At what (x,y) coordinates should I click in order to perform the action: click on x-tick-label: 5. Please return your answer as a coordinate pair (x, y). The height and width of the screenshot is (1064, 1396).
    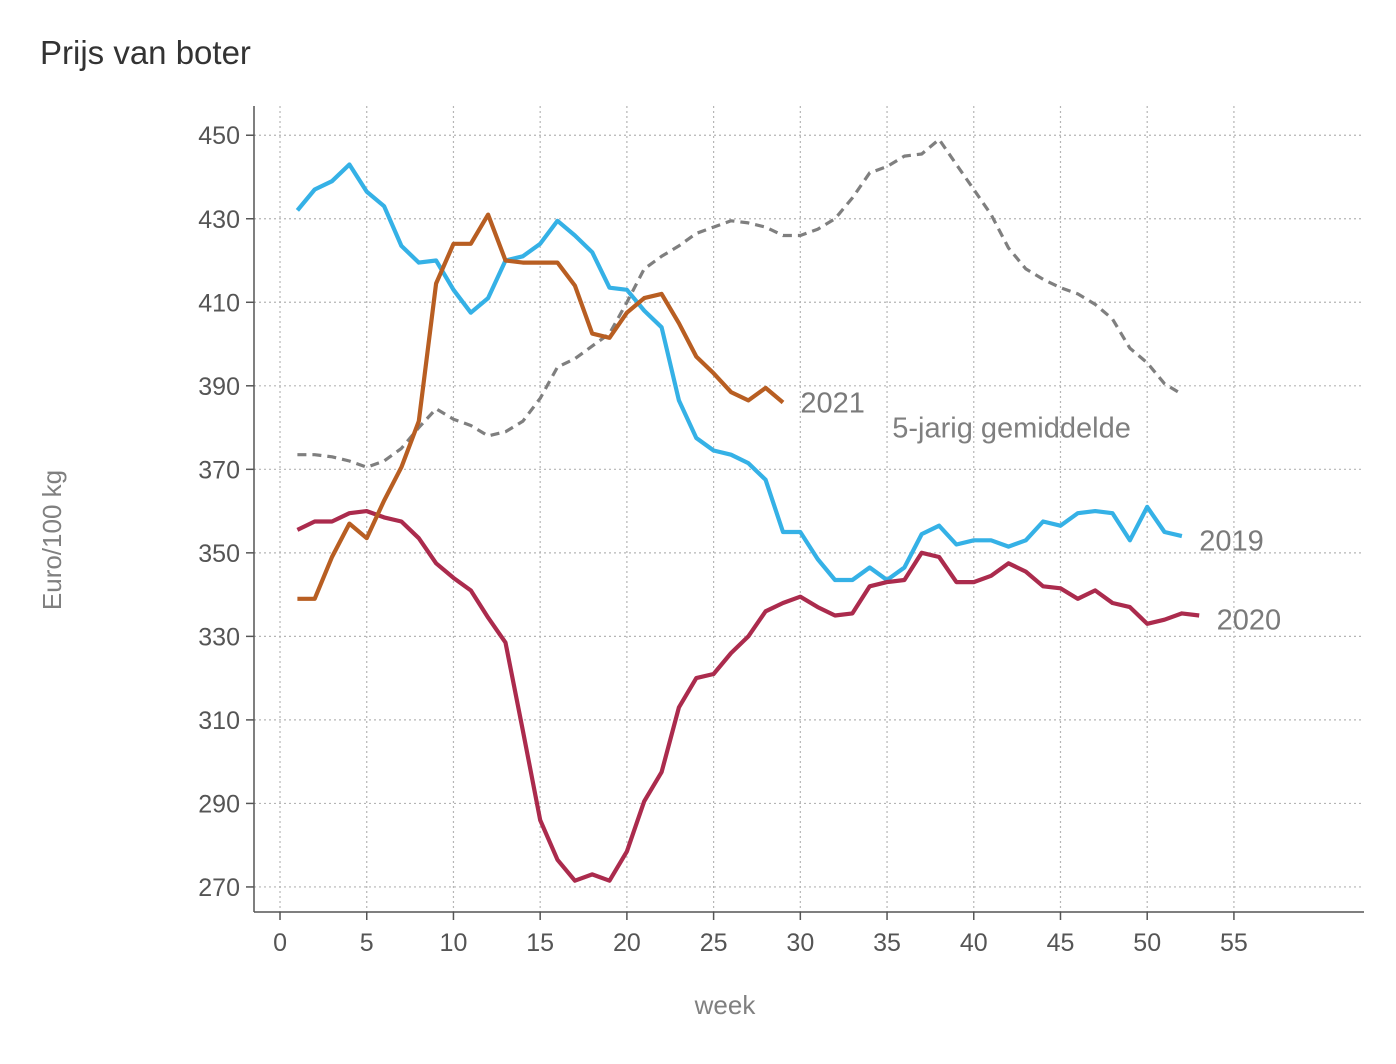
    Looking at the image, I should click on (367, 943).